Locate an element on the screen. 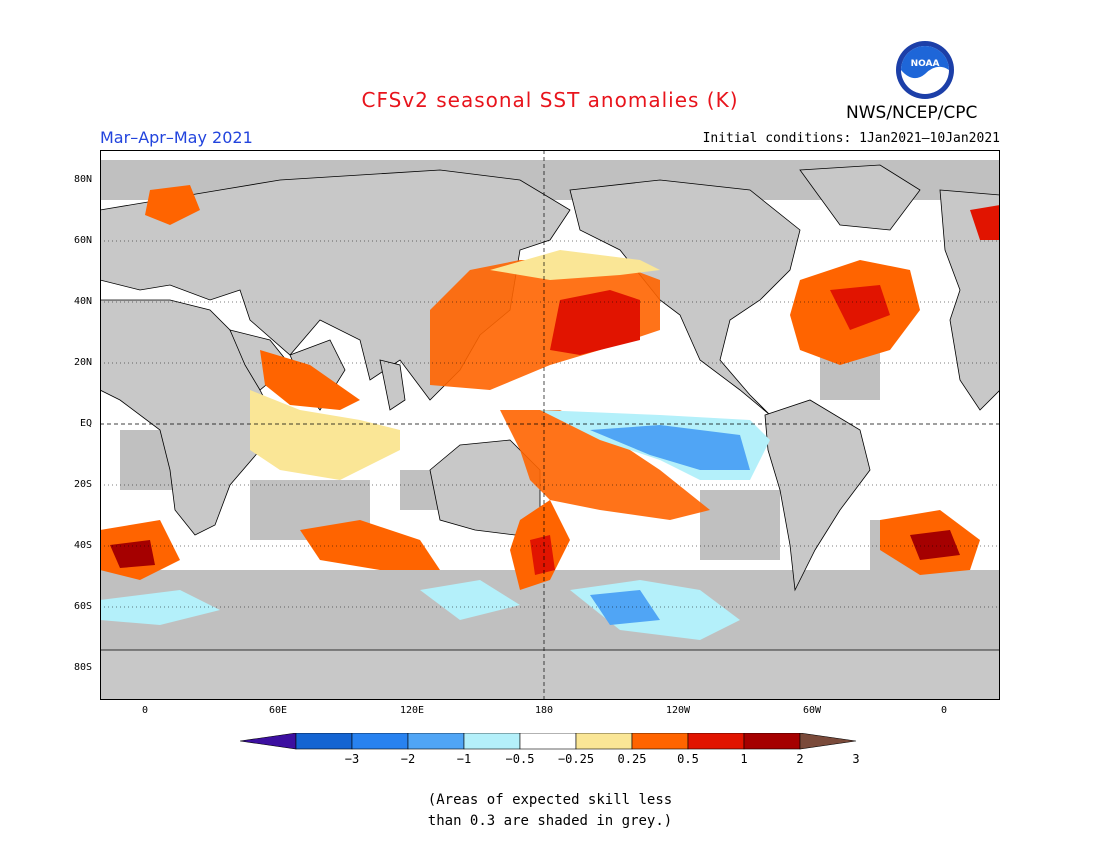 This screenshot has height=850, width=1100. map-title: CFSv2 seasonal SST anomalies (K) is located at coordinates (550, 100).